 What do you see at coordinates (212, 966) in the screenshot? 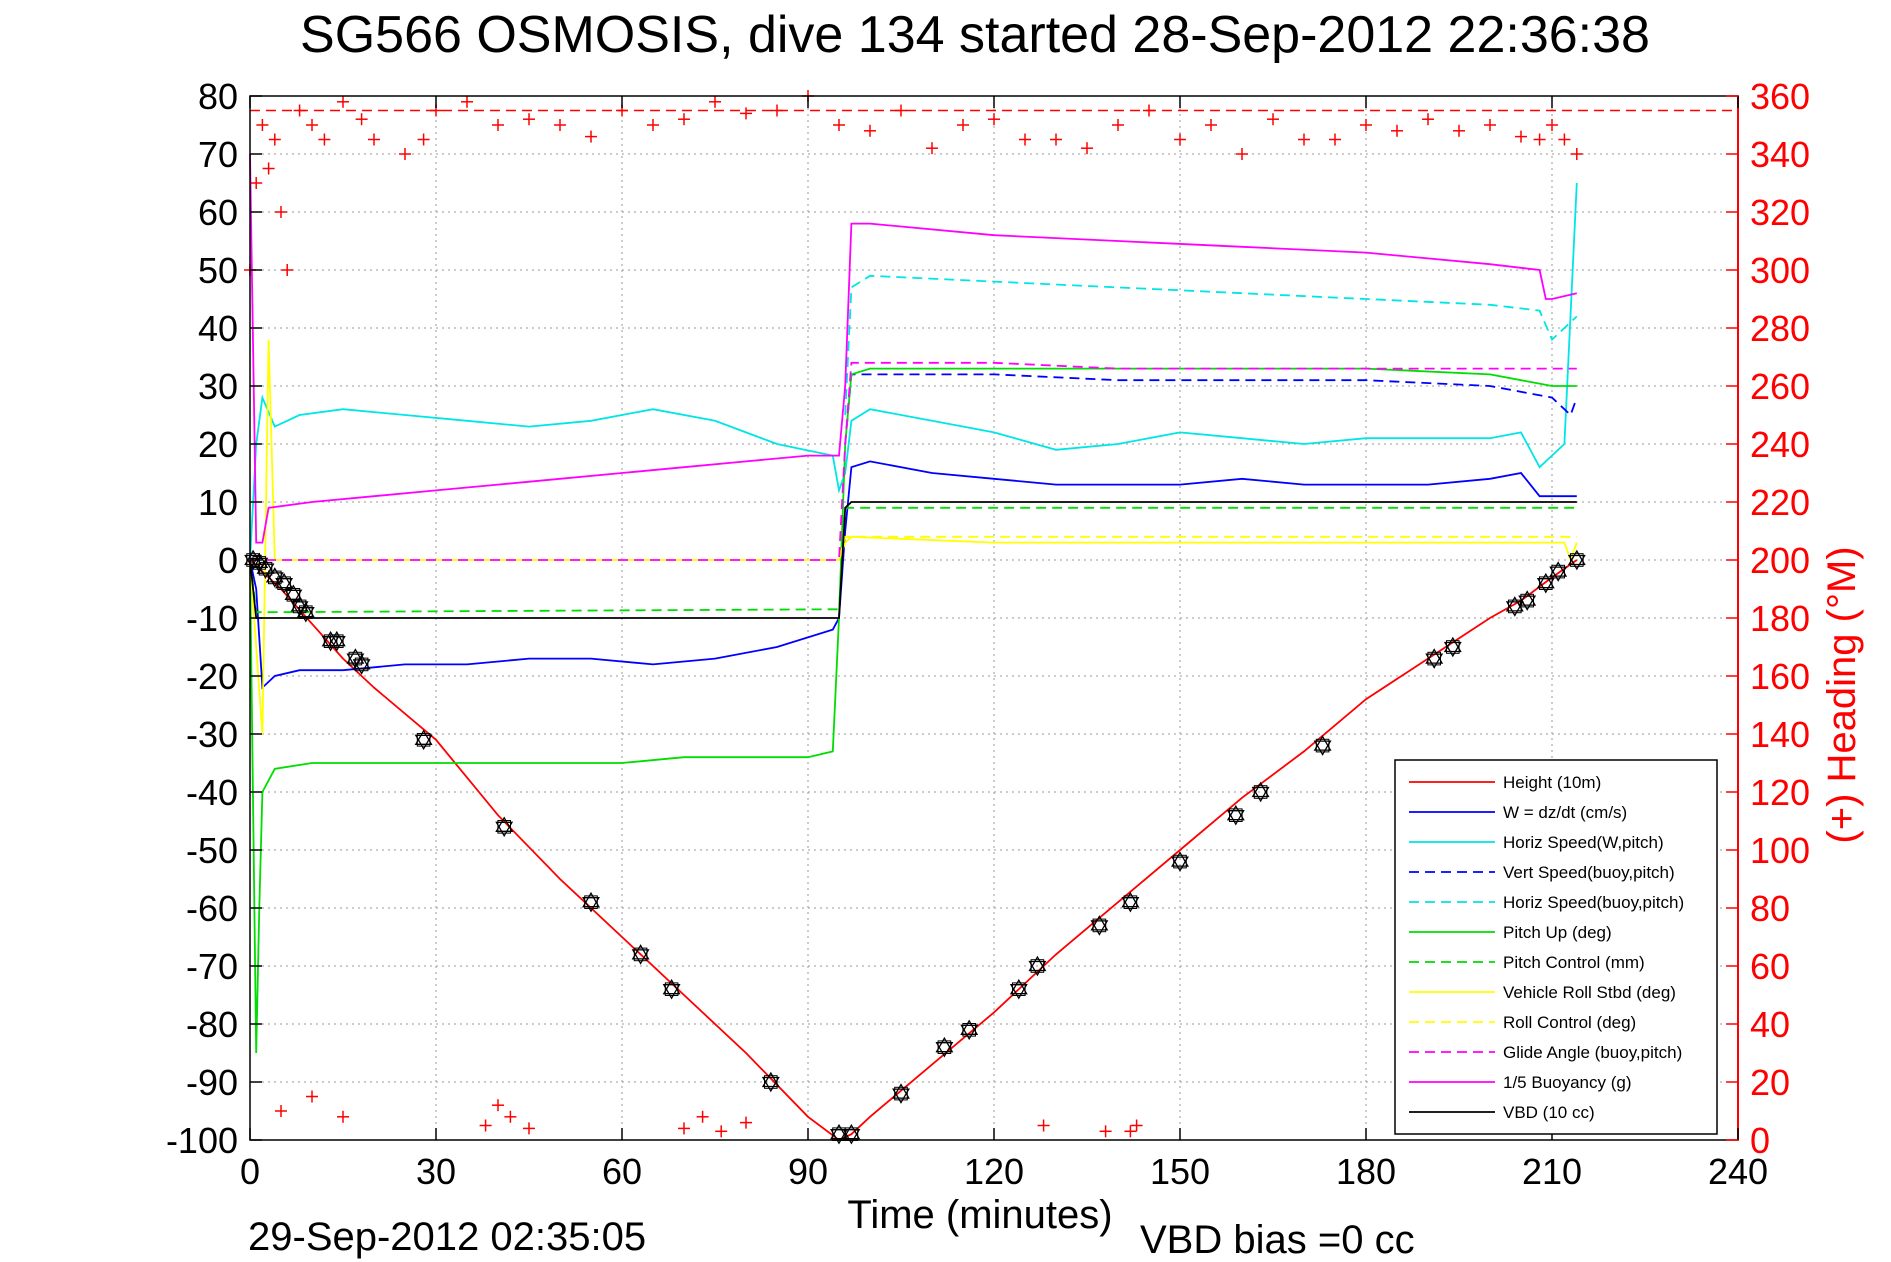
I see `y-tick-label: -70` at bounding box center [212, 966].